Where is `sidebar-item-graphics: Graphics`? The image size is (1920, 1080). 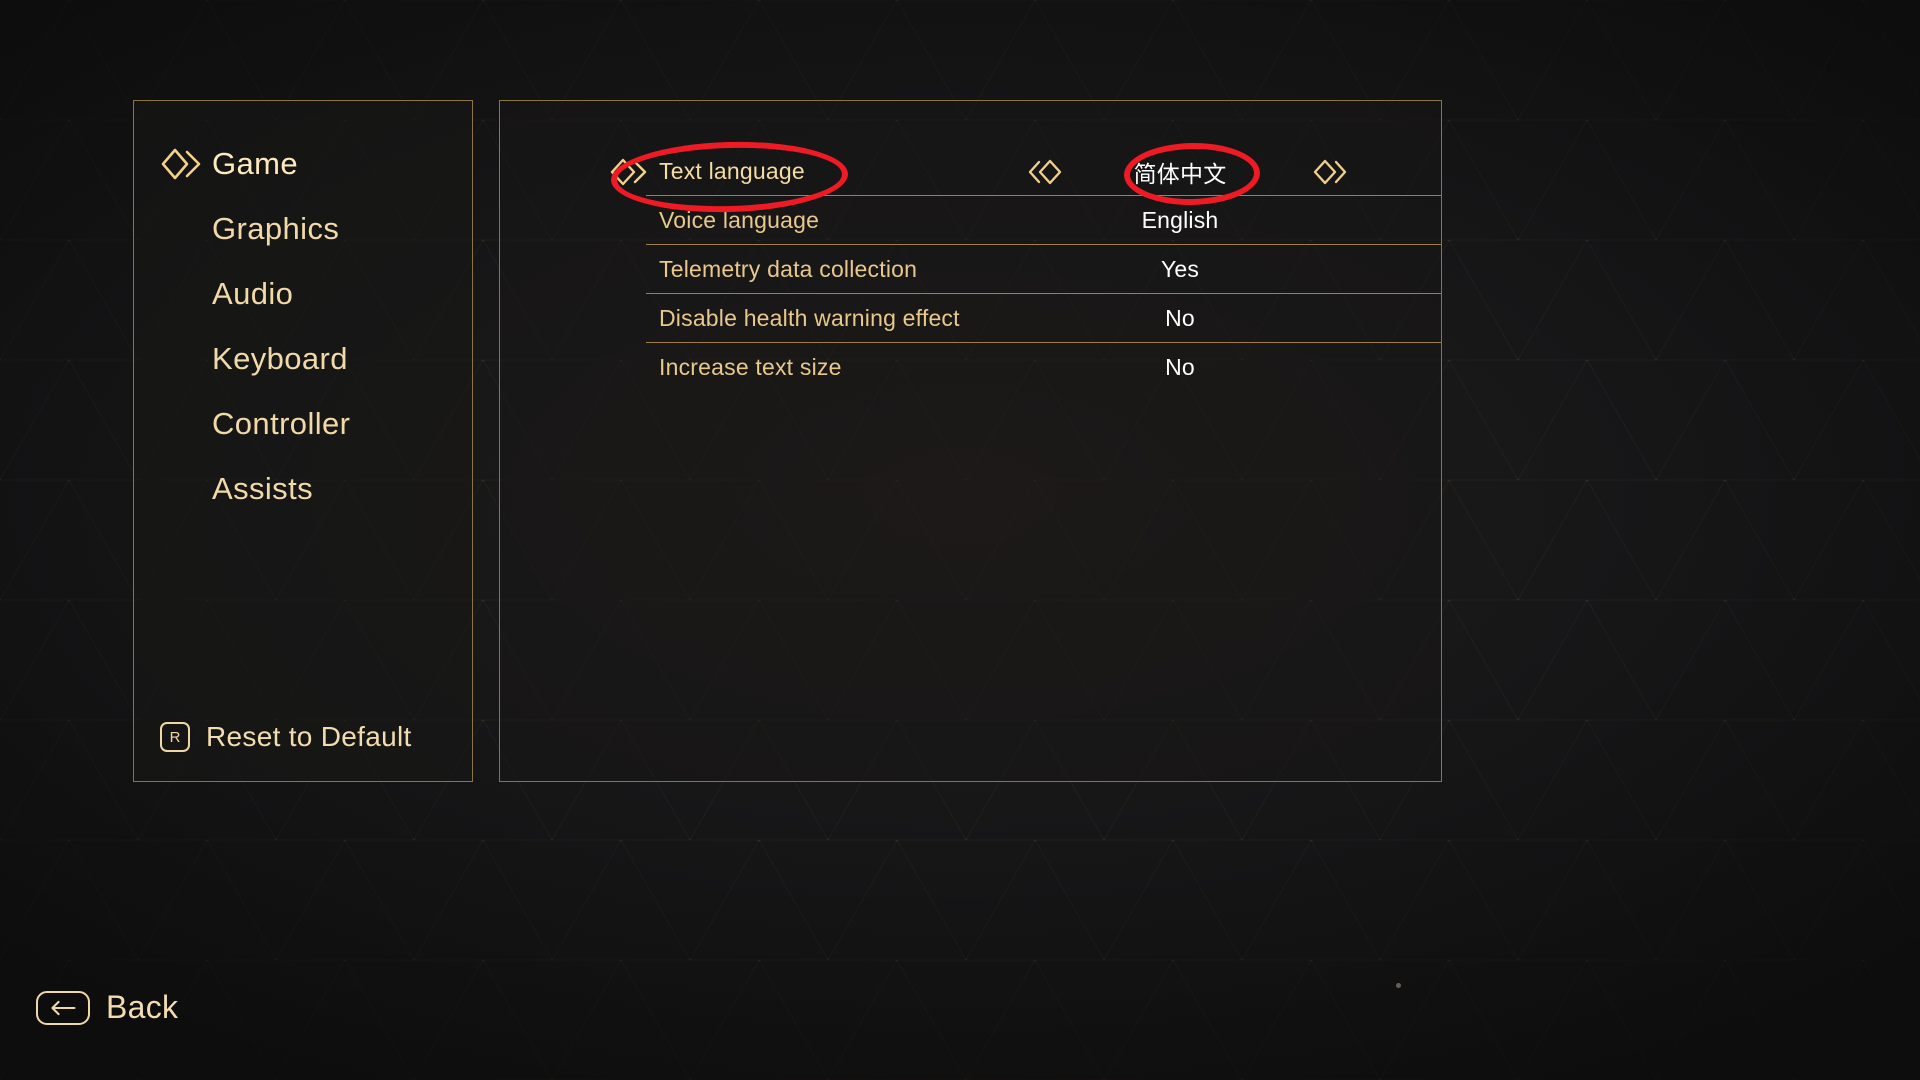 sidebar-item-graphics: Graphics is located at coordinates (303, 228).